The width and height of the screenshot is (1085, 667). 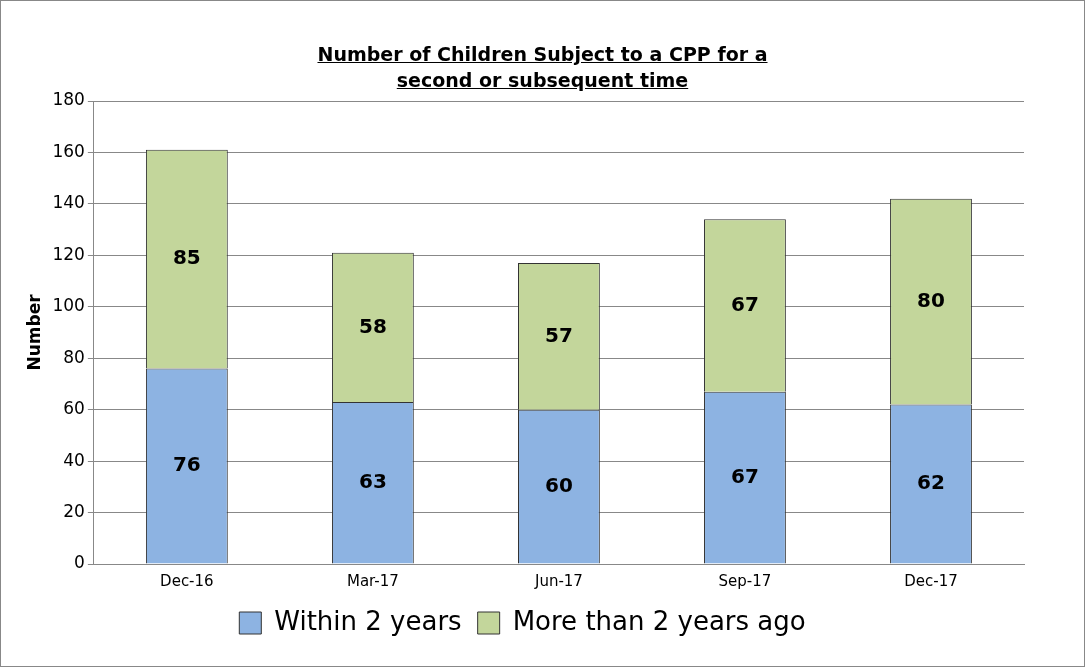 What do you see at coordinates (558, 580) in the screenshot?
I see `x-tick-label: Jun-17` at bounding box center [558, 580].